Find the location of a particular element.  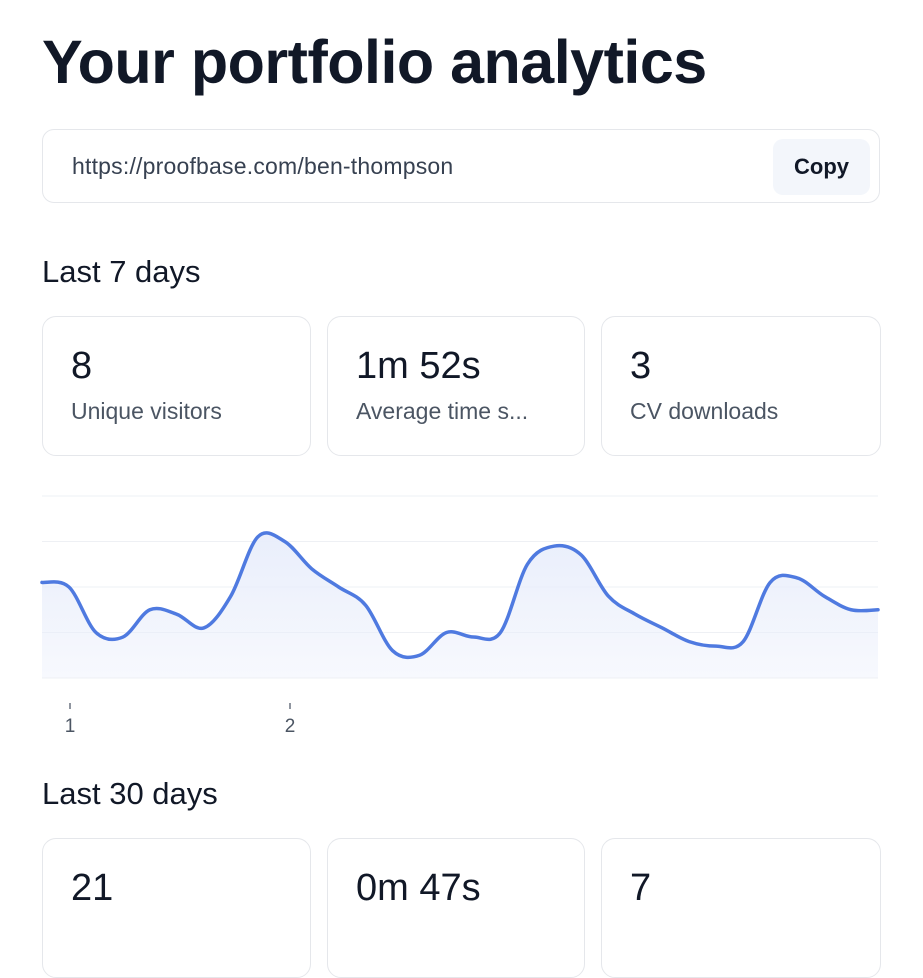

last-30-days-heading: Last 30 days is located at coordinates (130, 793).